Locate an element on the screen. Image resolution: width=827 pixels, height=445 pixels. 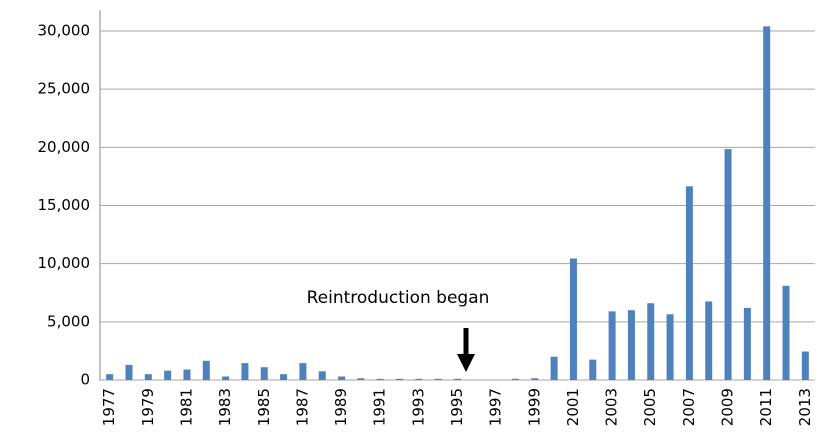
y-tick-label: 0 is located at coordinates (85, 380).